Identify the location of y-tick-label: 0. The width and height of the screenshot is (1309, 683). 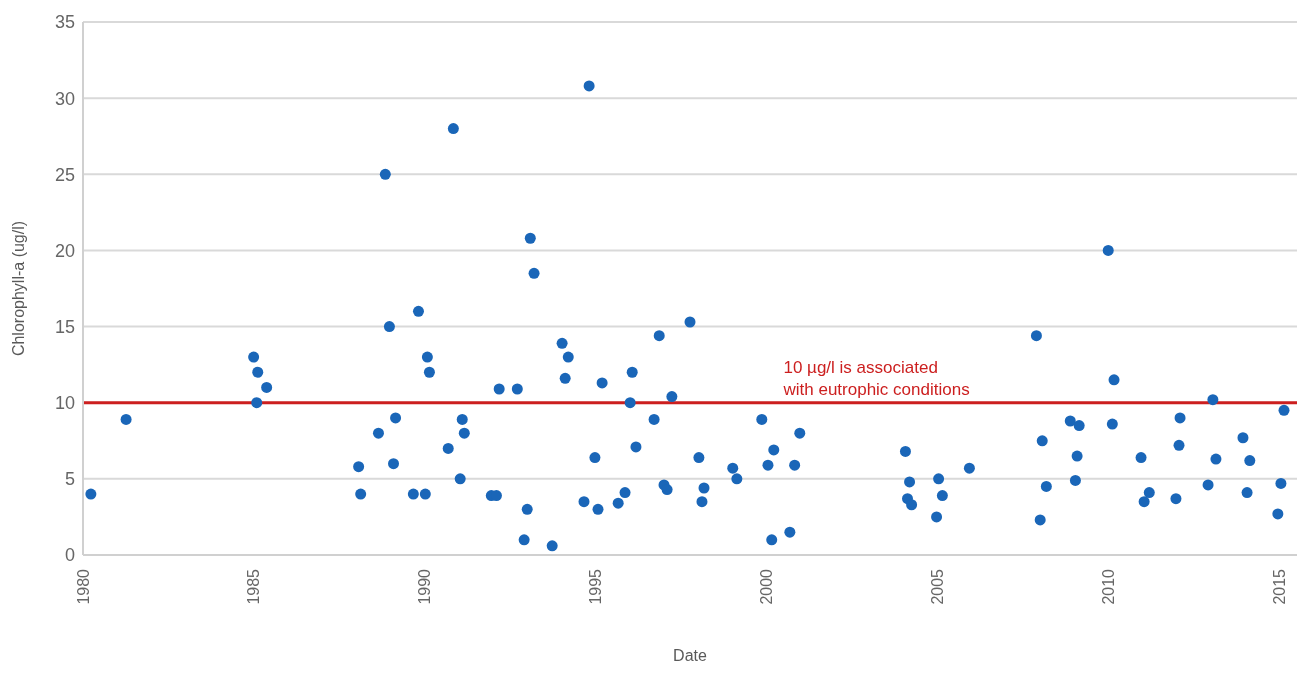
(69, 555).